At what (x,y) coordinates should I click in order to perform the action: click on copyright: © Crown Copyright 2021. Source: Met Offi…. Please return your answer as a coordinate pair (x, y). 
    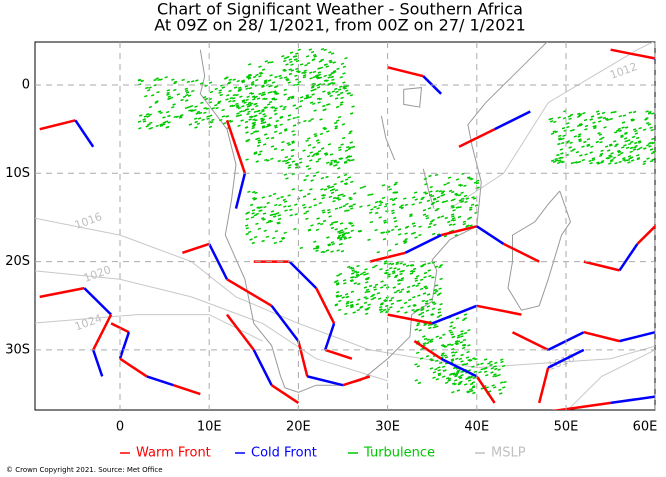
    Looking at the image, I should click on (84, 470).